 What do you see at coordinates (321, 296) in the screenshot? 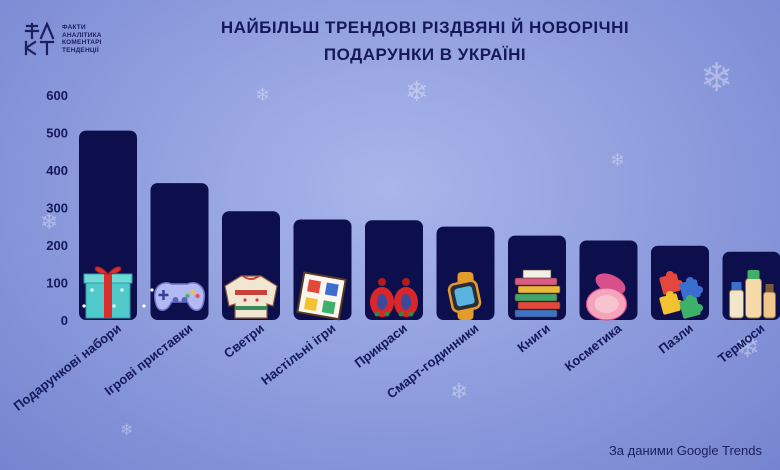
I see `board-game-icon` at bounding box center [321, 296].